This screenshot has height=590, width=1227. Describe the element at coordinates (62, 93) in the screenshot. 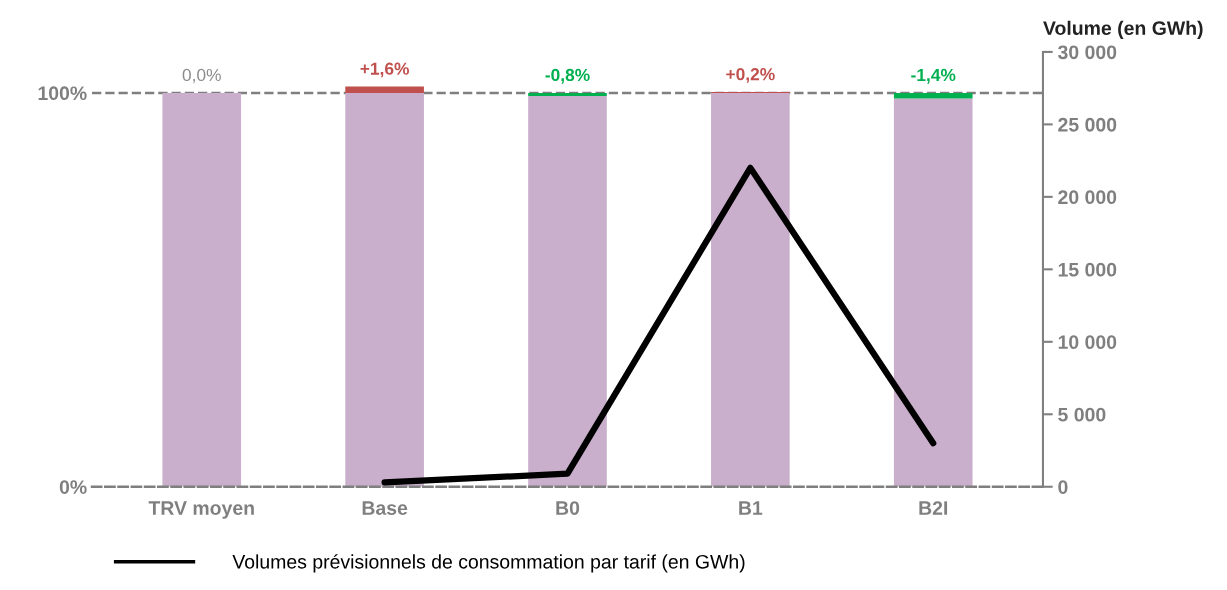

I see `y-tick-label: 100%` at that location.